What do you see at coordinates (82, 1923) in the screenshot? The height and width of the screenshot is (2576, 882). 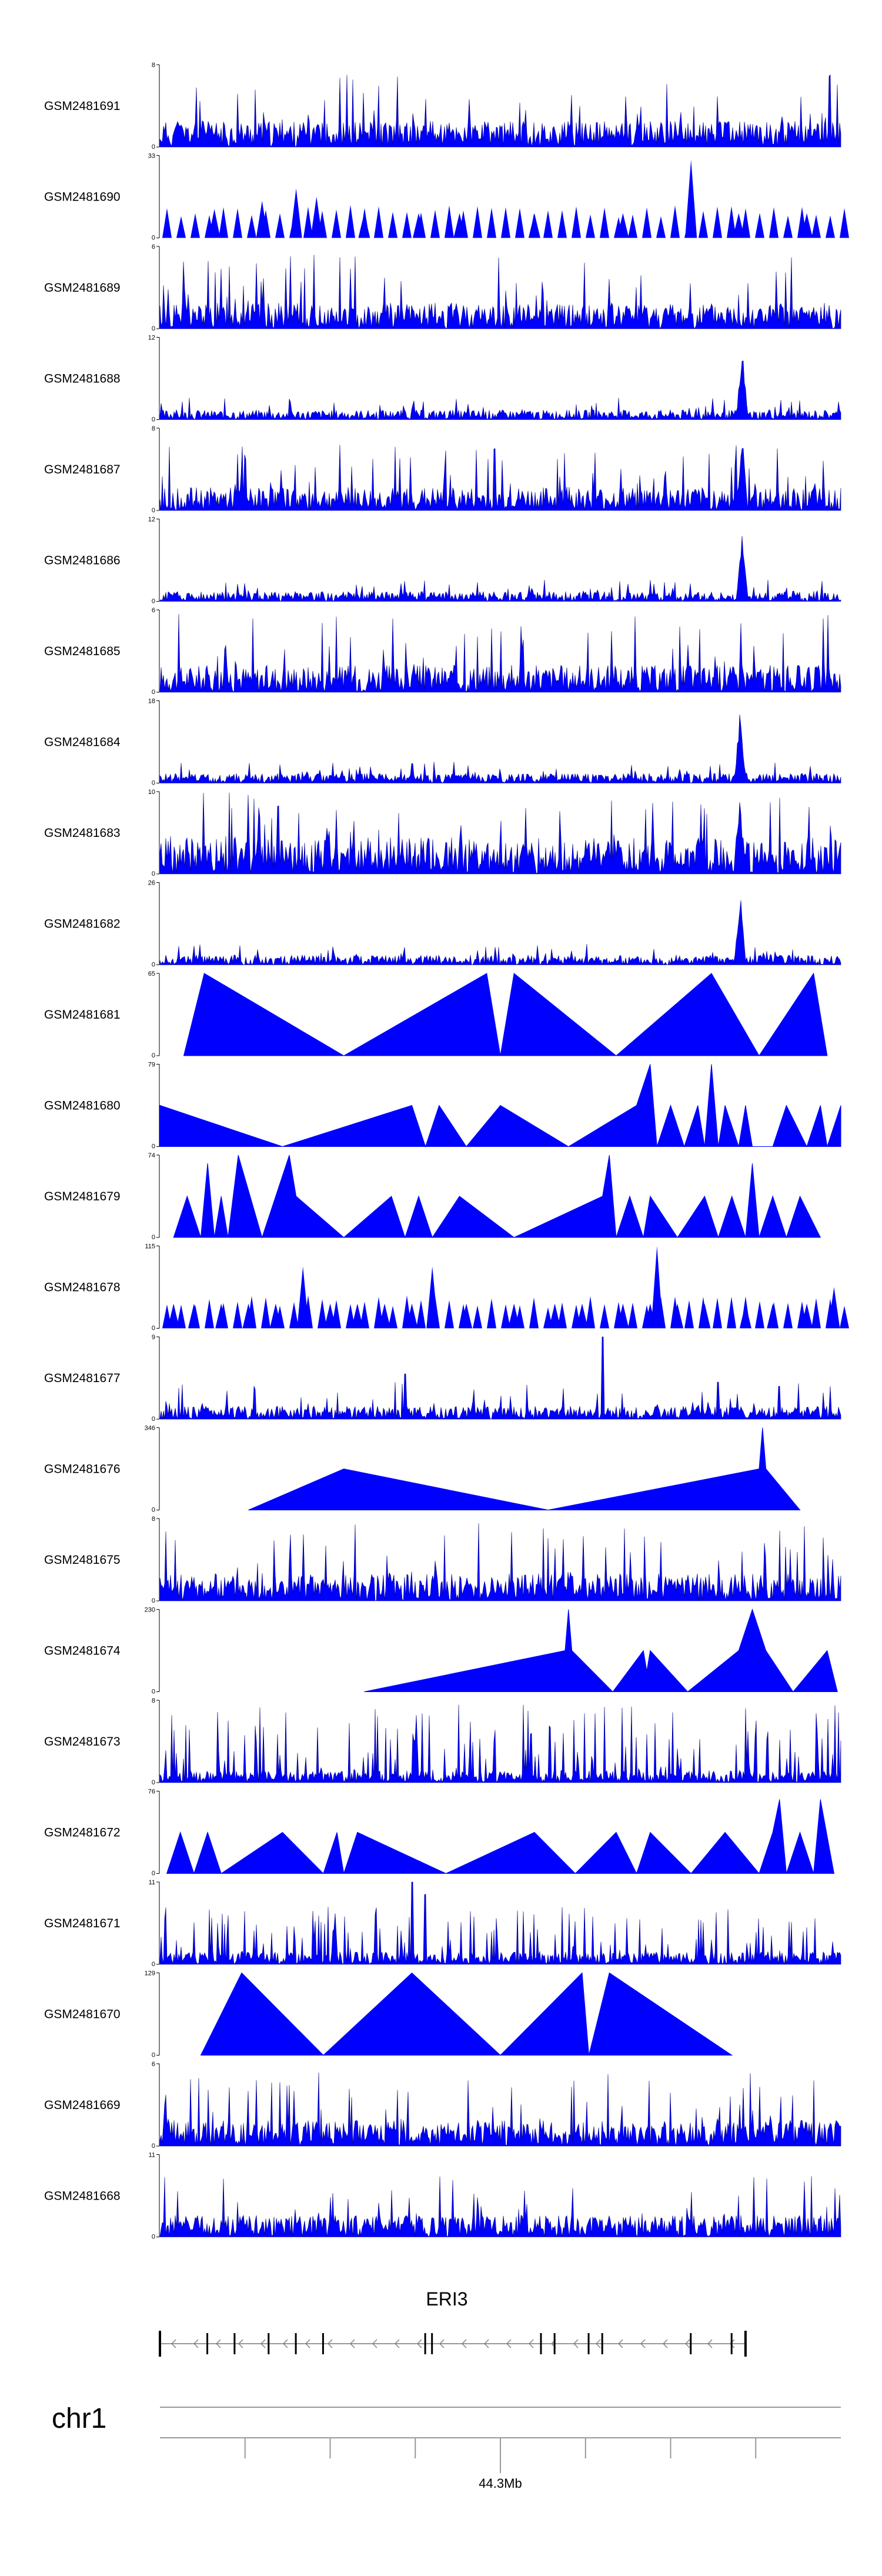 I see `track-label: GSM2481671` at bounding box center [82, 1923].